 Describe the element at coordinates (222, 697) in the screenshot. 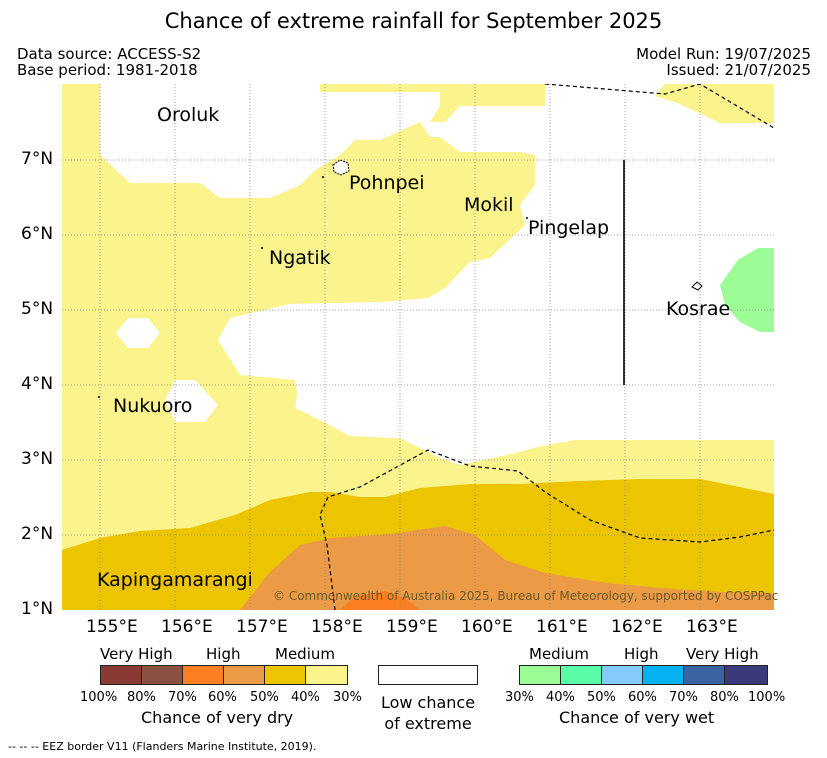

I see `dry-pct: 60%` at that location.